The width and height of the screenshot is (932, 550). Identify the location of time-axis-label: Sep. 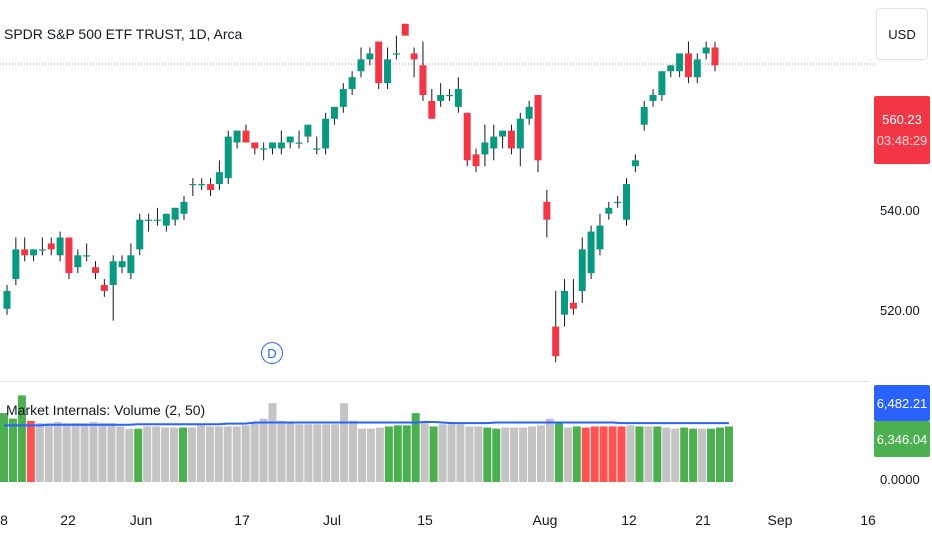
(780, 520).